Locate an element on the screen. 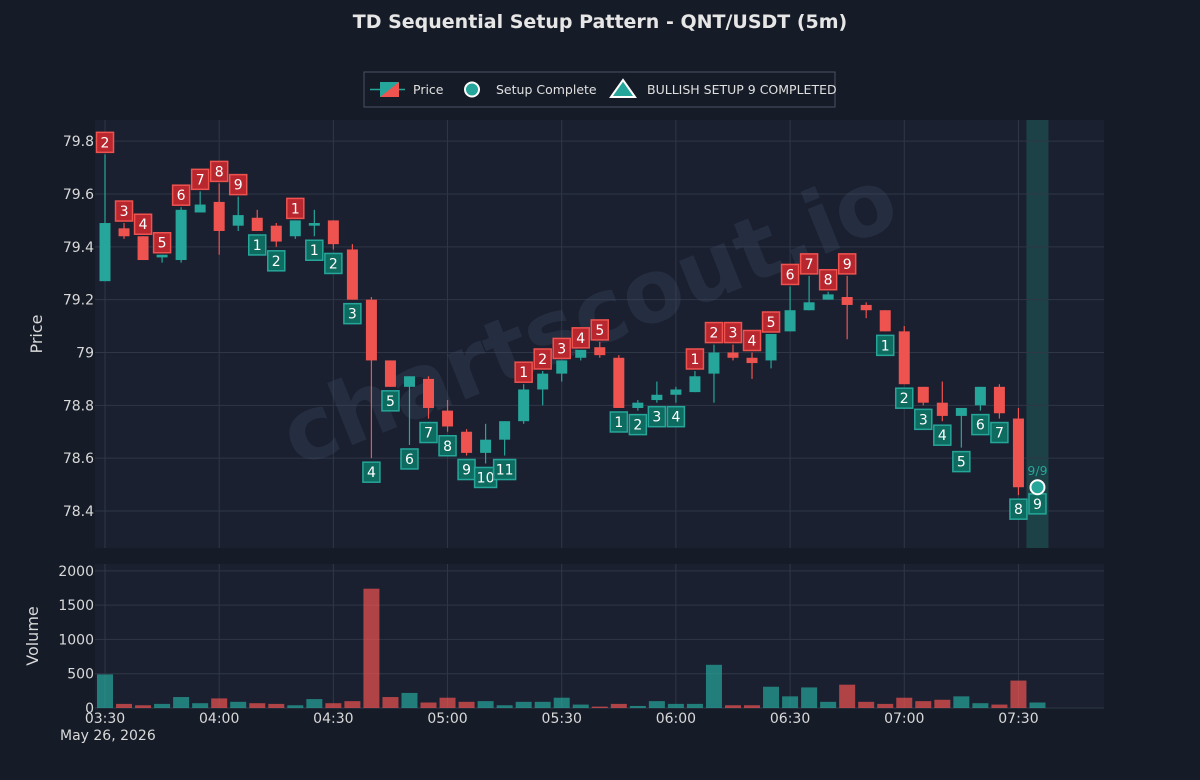 The height and width of the screenshot is (780, 1200). td-count-label: 1 is located at coordinates (695, 359).